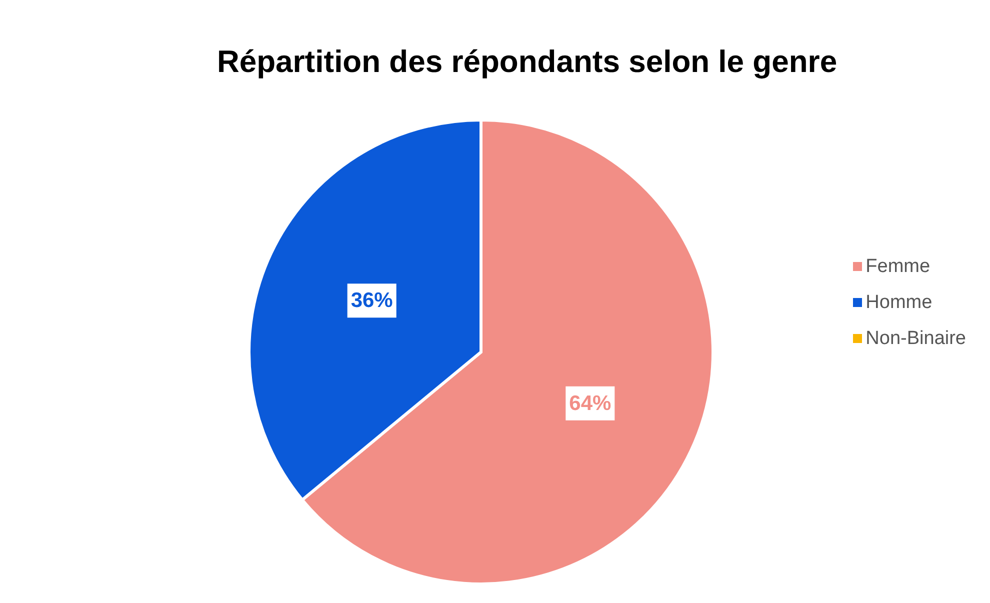 The width and height of the screenshot is (990, 603). Describe the element at coordinates (898, 266) in the screenshot. I see `legend-label: Femme` at that location.